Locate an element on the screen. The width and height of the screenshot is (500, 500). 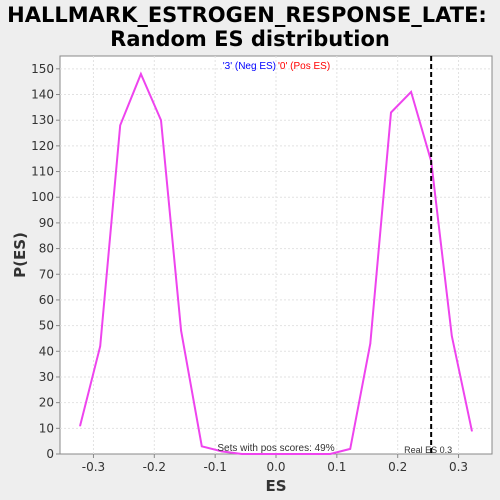
y-axis-ticks: 0 10 20 30 40 50 60 70 80 90 100 110 120 130 140 150 is located at coordinates (45, 261).